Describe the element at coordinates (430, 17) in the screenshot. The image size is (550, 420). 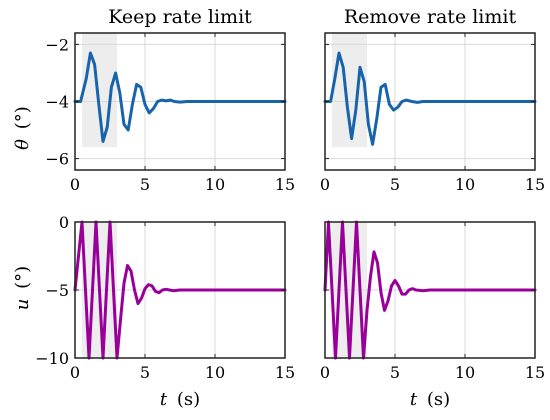
I see `col-title-remove: Remove rate limit` at that location.